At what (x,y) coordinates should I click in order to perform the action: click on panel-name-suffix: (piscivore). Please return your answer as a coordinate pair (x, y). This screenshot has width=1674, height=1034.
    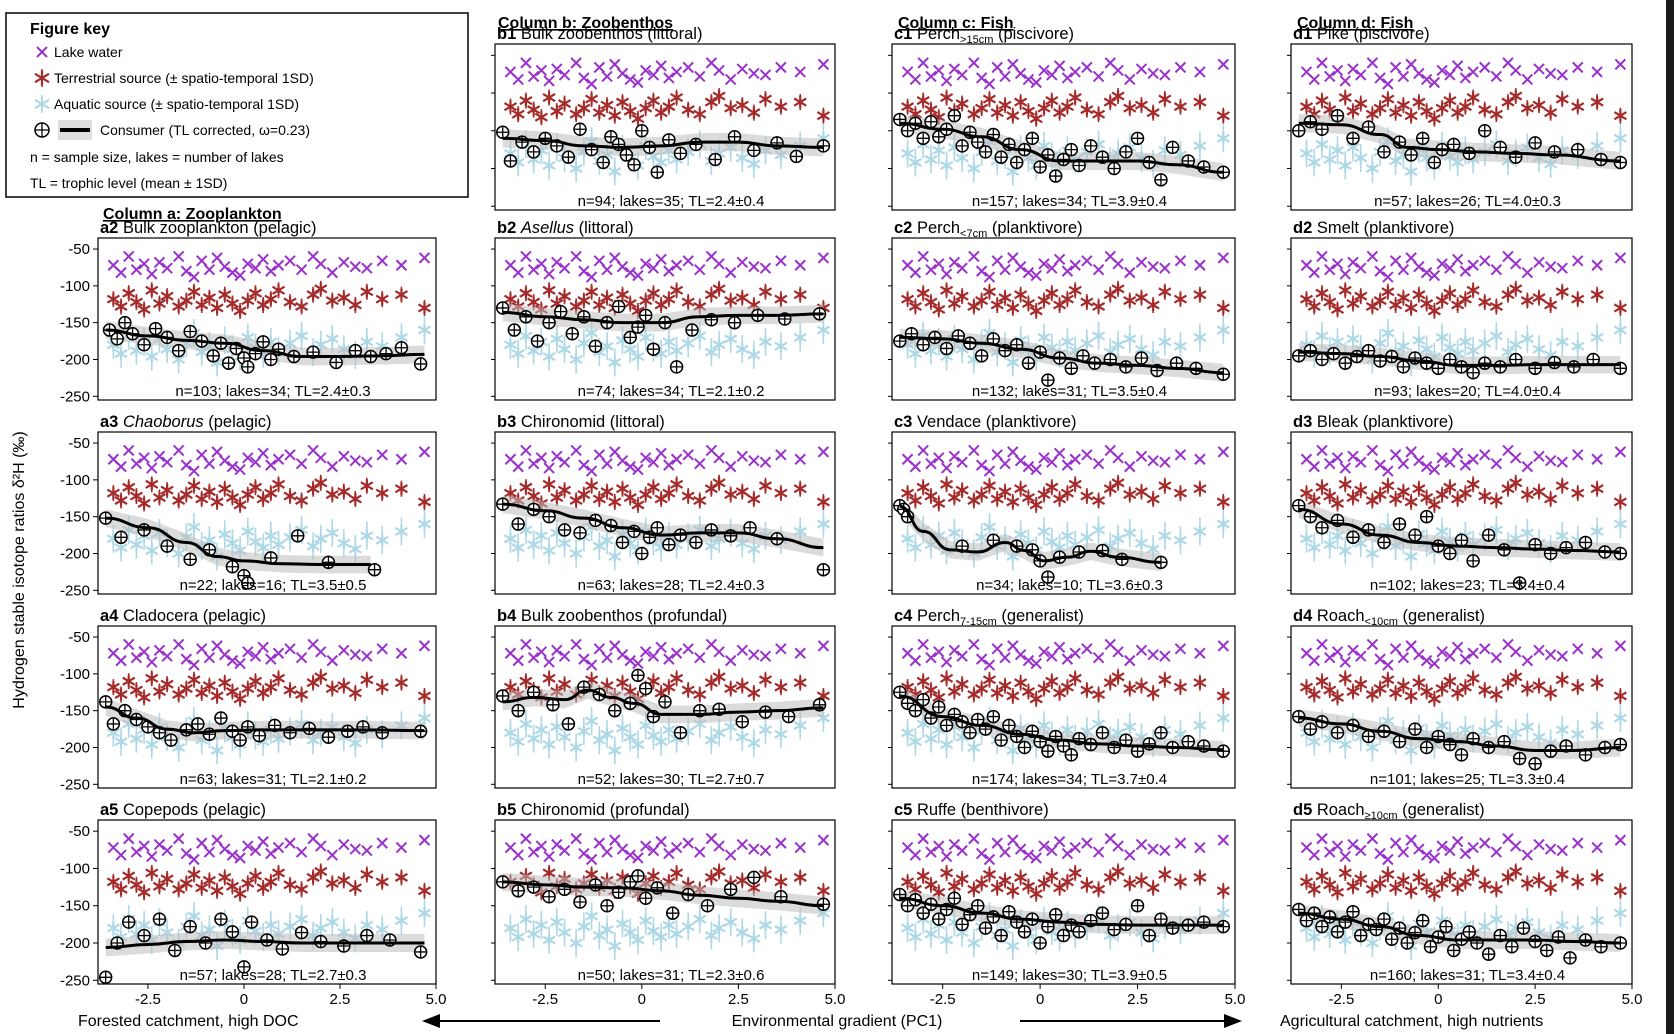
    Looking at the image, I should click on (1033, 34).